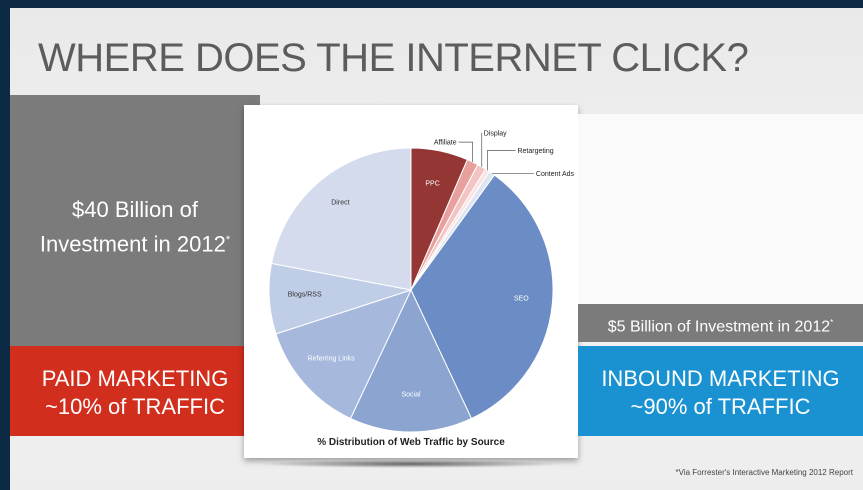 The height and width of the screenshot is (490, 863). I want to click on paid-marketing-label: PAID MARKETING, so click(135, 378).